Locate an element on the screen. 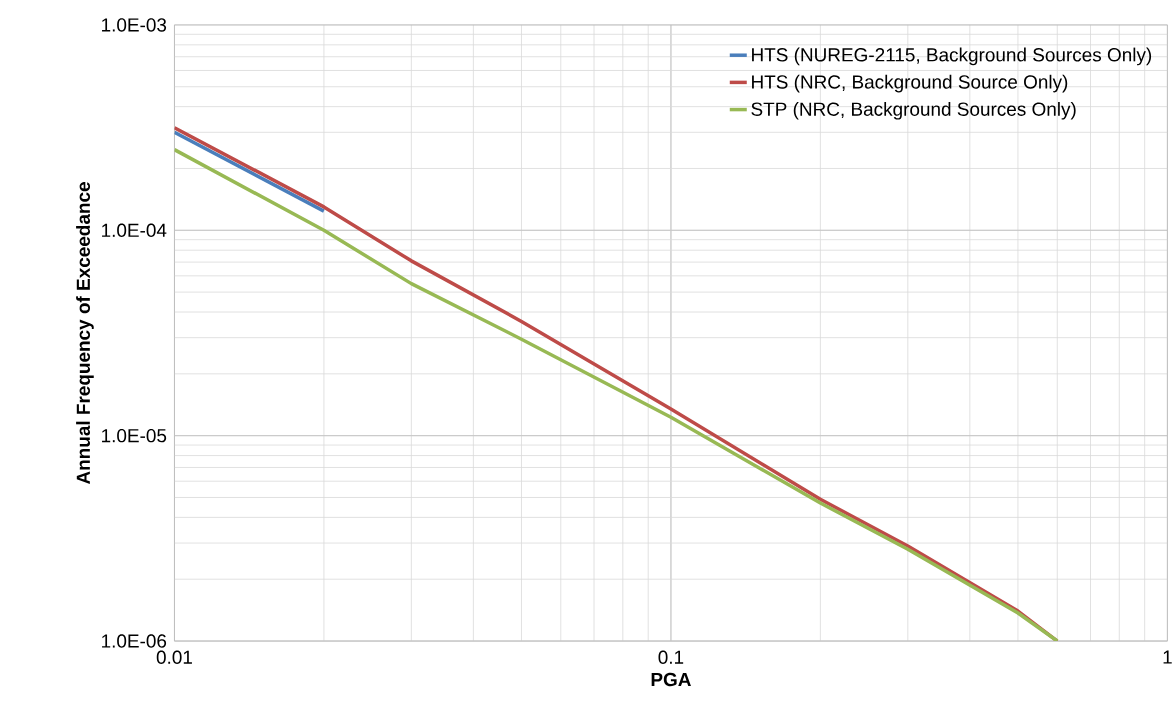 This screenshot has height=723, width=1176. y-axis-title: Annual Frequency of Exceedance is located at coordinates (85, 333).